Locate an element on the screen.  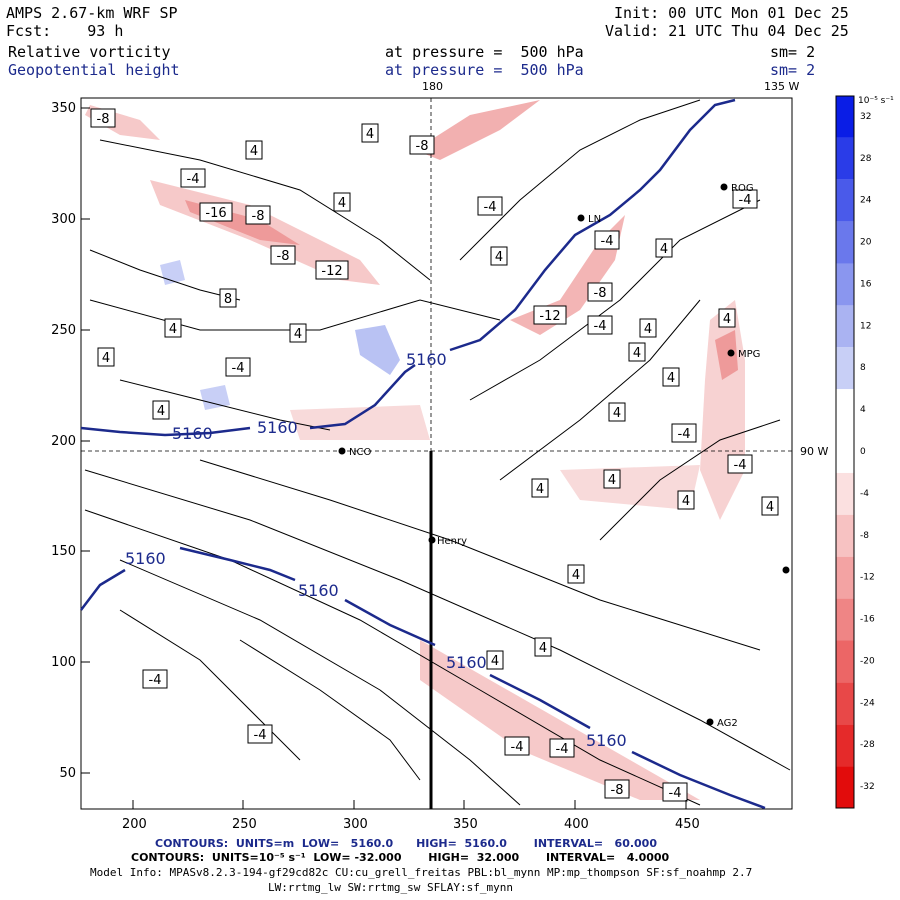
x-tick-label: 350 is located at coordinates (465, 824).